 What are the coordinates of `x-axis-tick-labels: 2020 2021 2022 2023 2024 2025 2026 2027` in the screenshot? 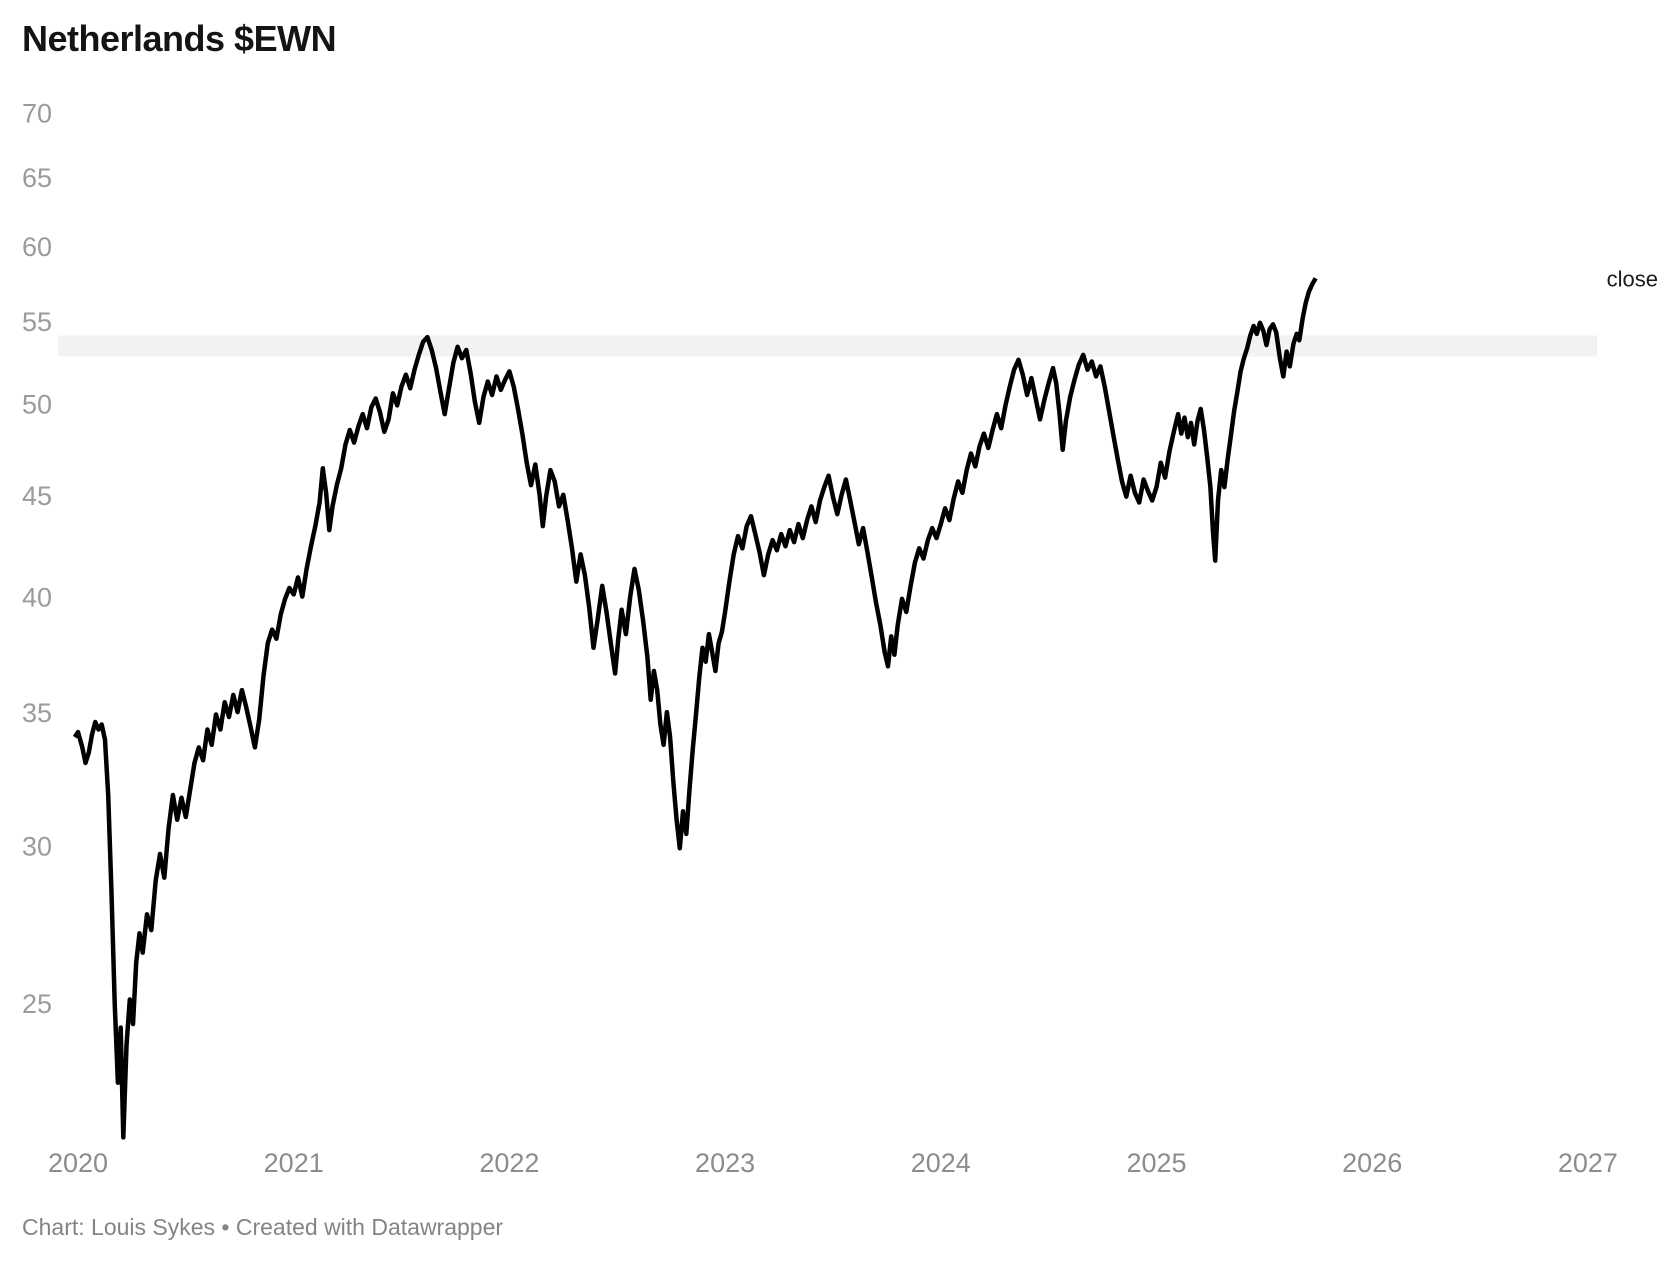 It's located at (833, 1163).